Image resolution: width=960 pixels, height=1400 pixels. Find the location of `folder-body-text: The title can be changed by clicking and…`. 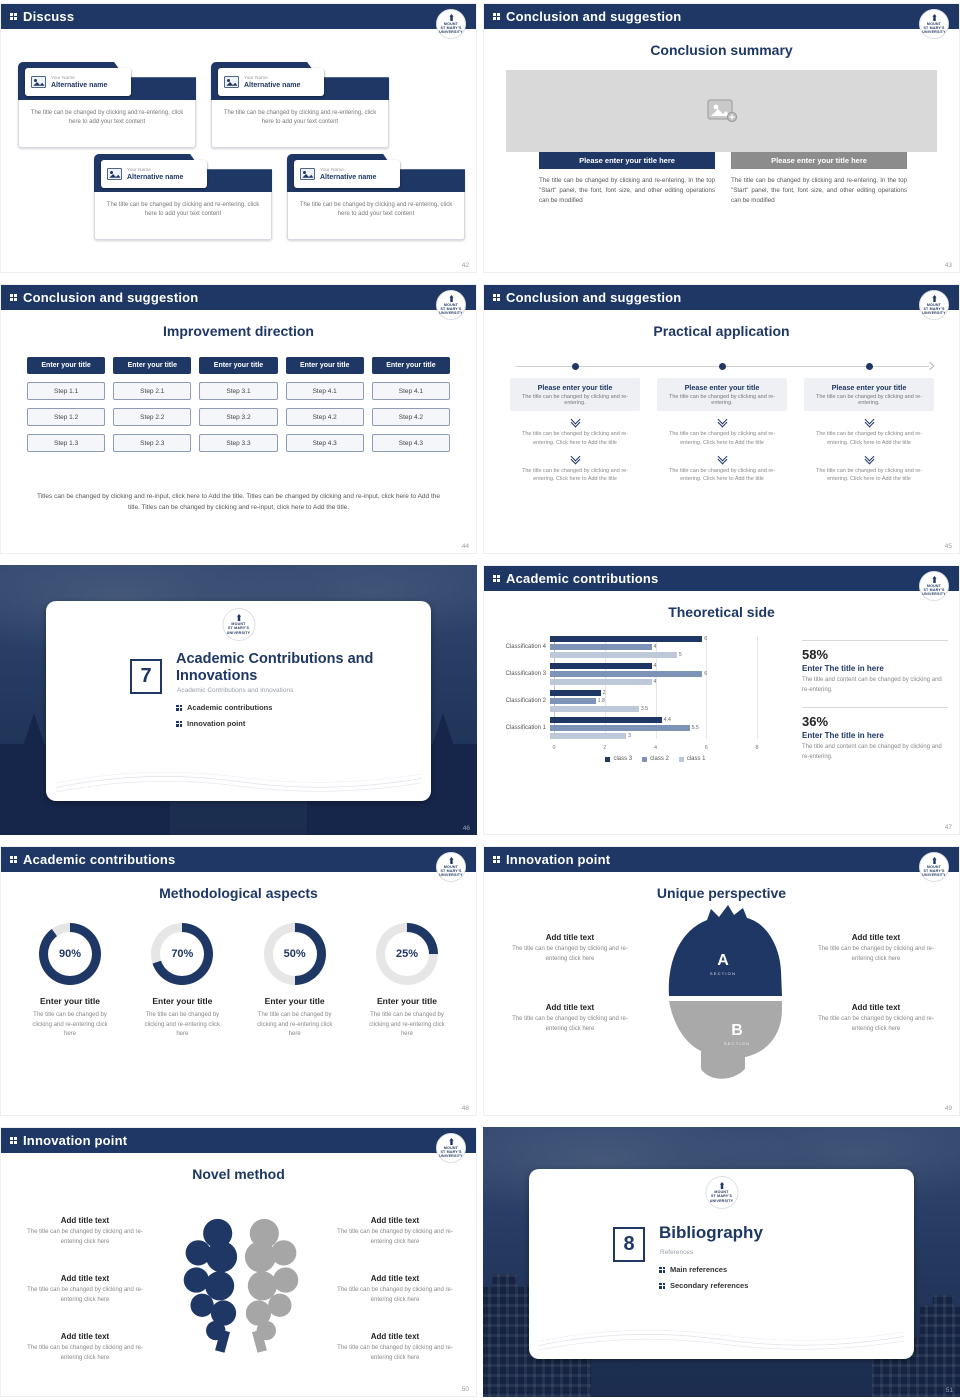

folder-body-text: The title can be changed by clicking and… is located at coordinates (107, 118).